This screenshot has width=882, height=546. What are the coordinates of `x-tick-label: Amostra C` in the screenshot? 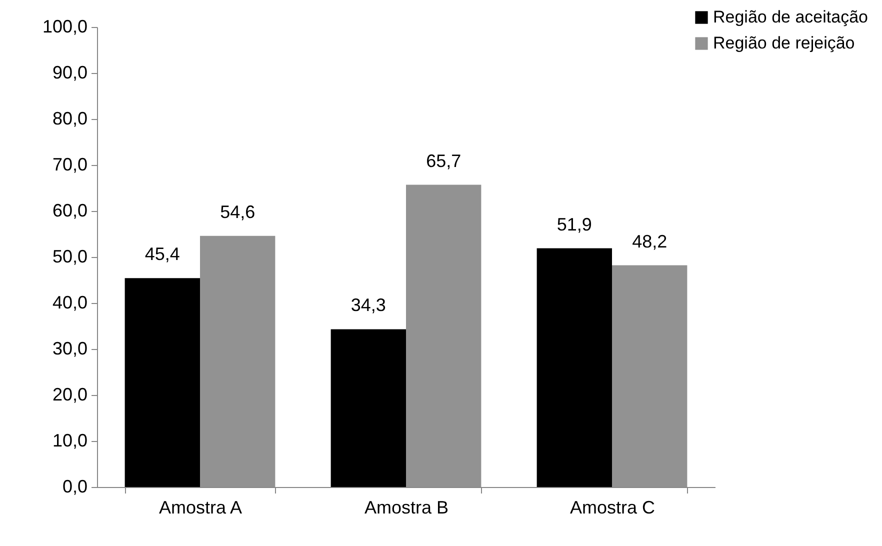 It's located at (613, 508).